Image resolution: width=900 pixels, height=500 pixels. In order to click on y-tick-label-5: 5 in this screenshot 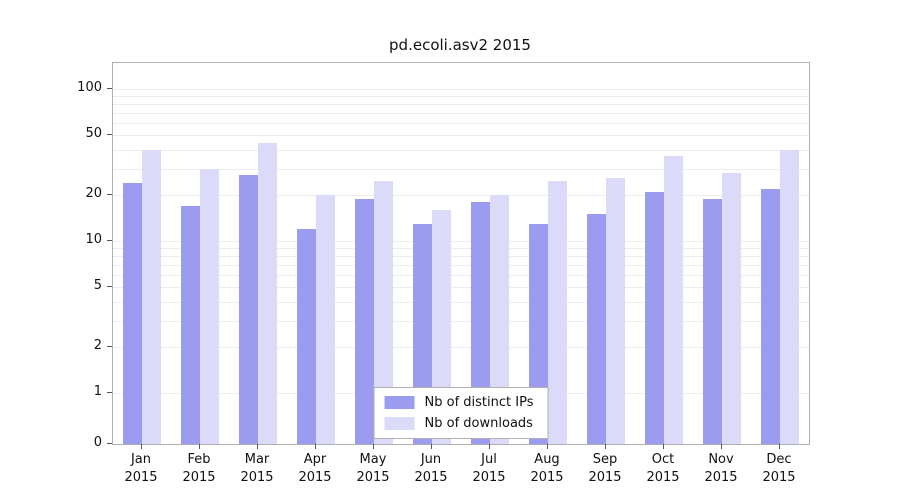, I will do `click(97, 285)`.